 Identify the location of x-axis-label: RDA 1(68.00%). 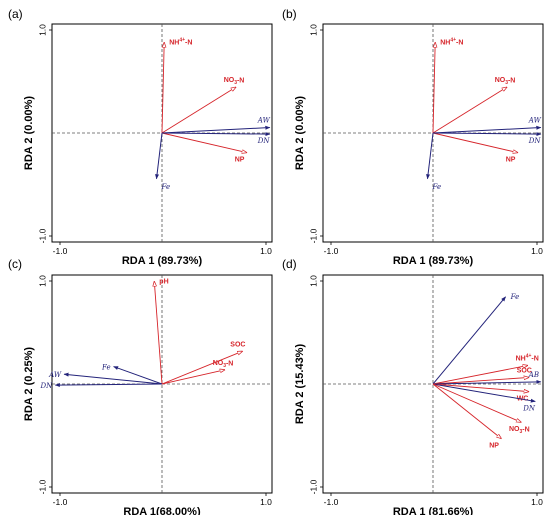
(162, 510).